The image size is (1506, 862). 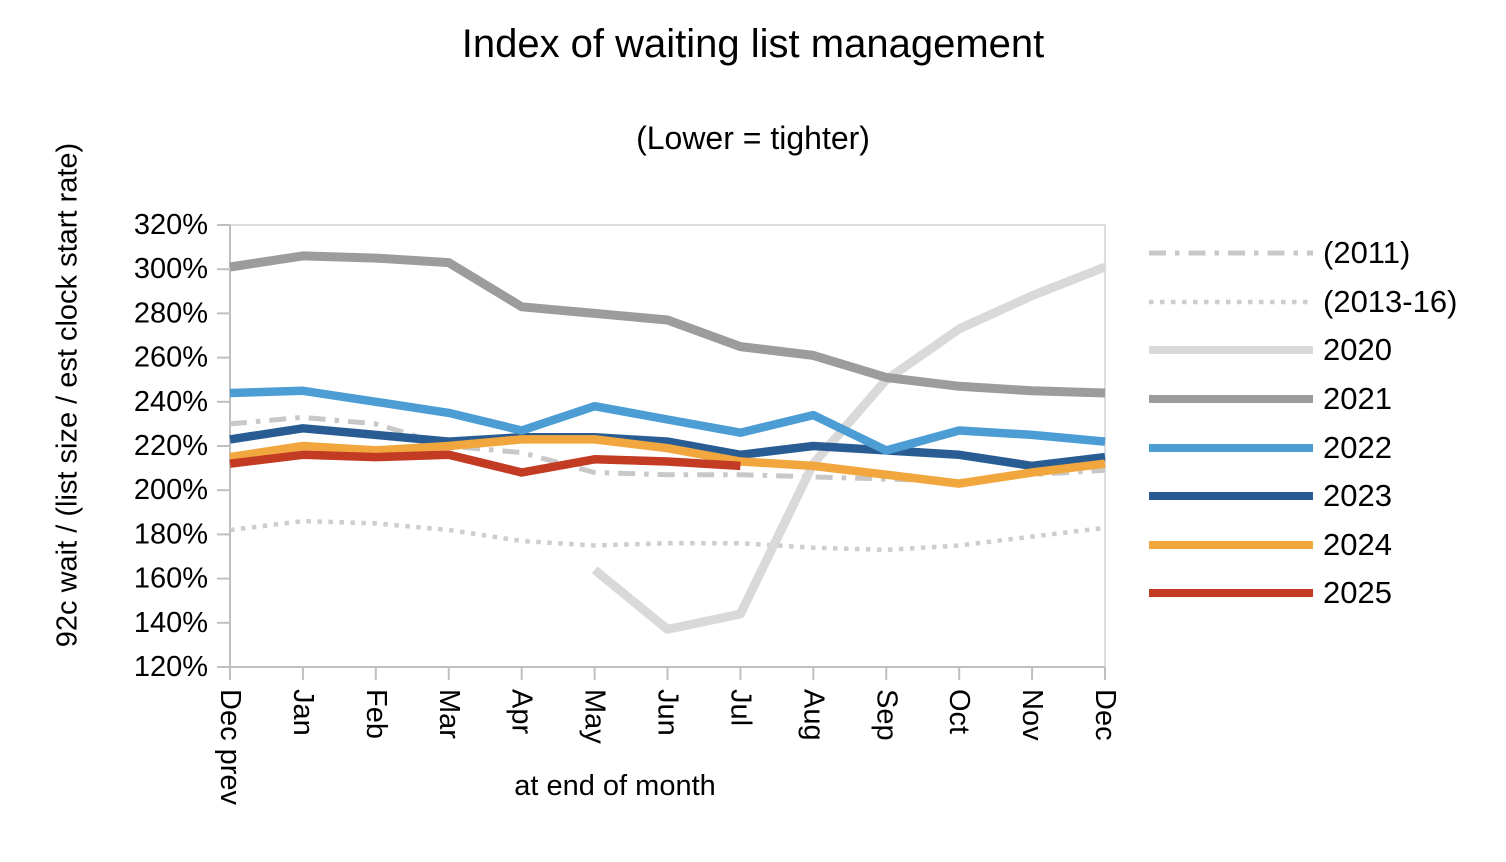 What do you see at coordinates (595, 716) in the screenshot?
I see `x-tick-label: May` at bounding box center [595, 716].